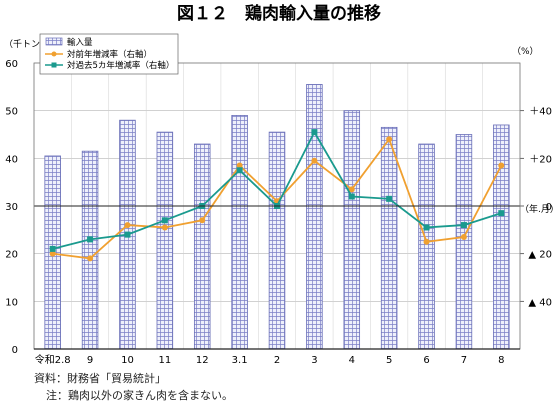  What do you see at coordinates (202, 360) in the screenshot?
I see `x-tick-label: 12` at bounding box center [202, 360].